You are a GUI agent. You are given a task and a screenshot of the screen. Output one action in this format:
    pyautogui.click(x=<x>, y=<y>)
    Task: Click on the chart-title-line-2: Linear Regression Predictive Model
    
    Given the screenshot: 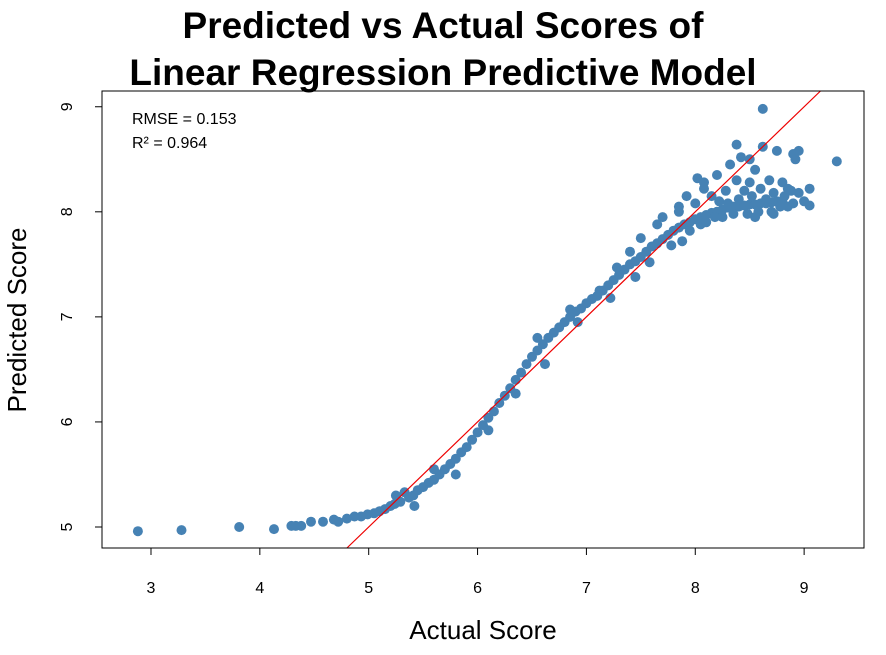 What is the action you would take?
    pyautogui.click(x=443, y=72)
    